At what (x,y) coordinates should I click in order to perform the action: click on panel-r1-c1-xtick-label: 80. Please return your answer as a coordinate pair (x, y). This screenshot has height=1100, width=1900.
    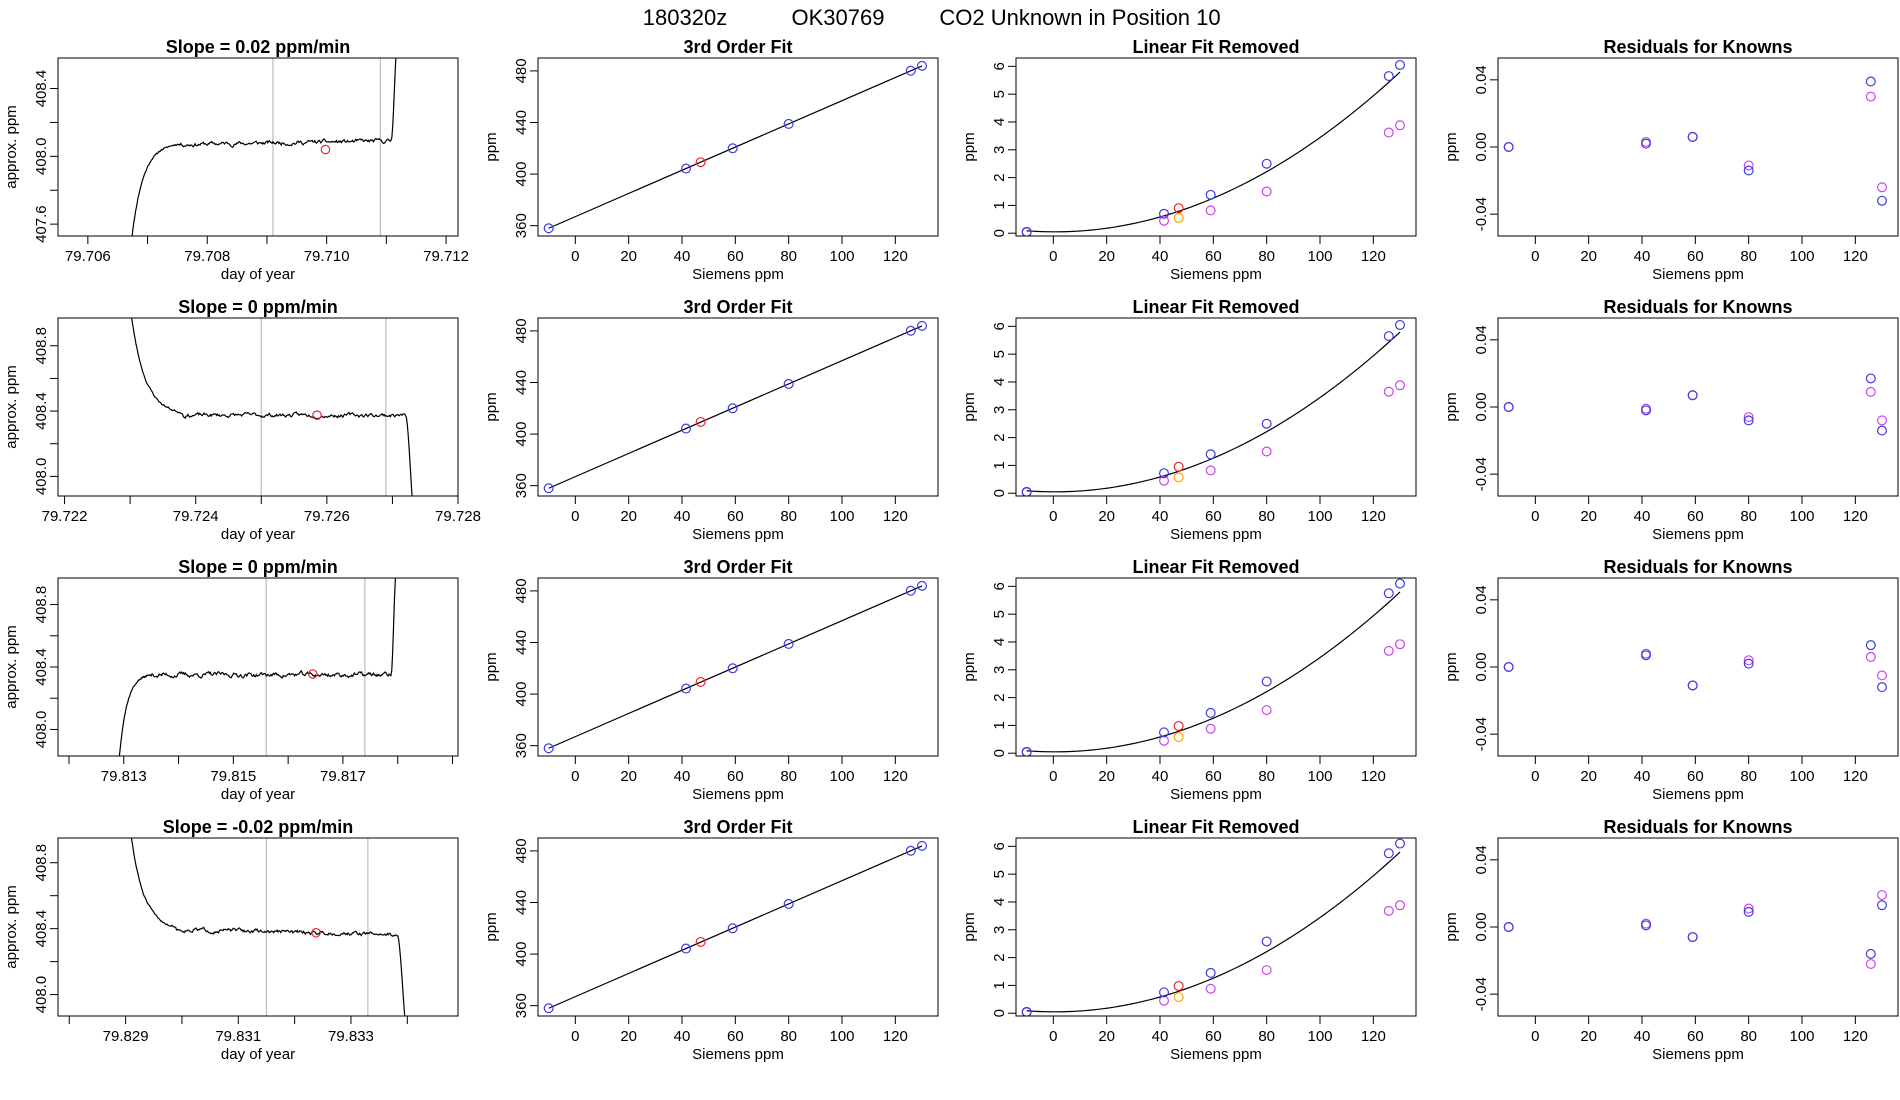
    Looking at the image, I should click on (788, 516).